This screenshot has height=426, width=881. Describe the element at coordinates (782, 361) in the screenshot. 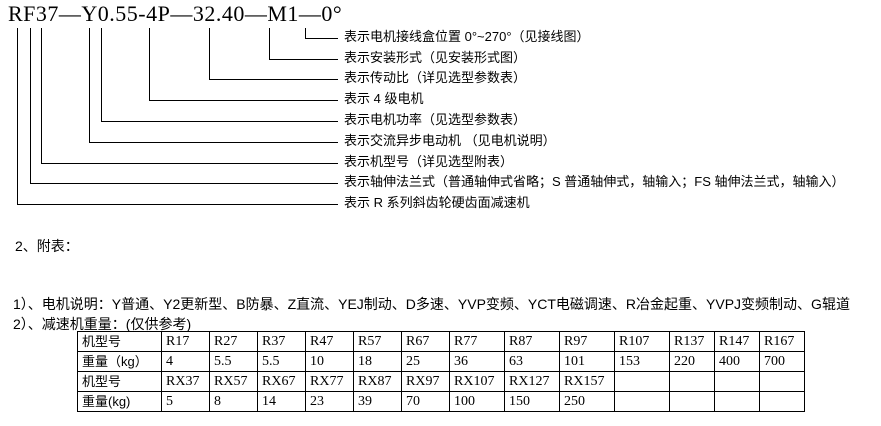

I see `value-cell: 700` at that location.